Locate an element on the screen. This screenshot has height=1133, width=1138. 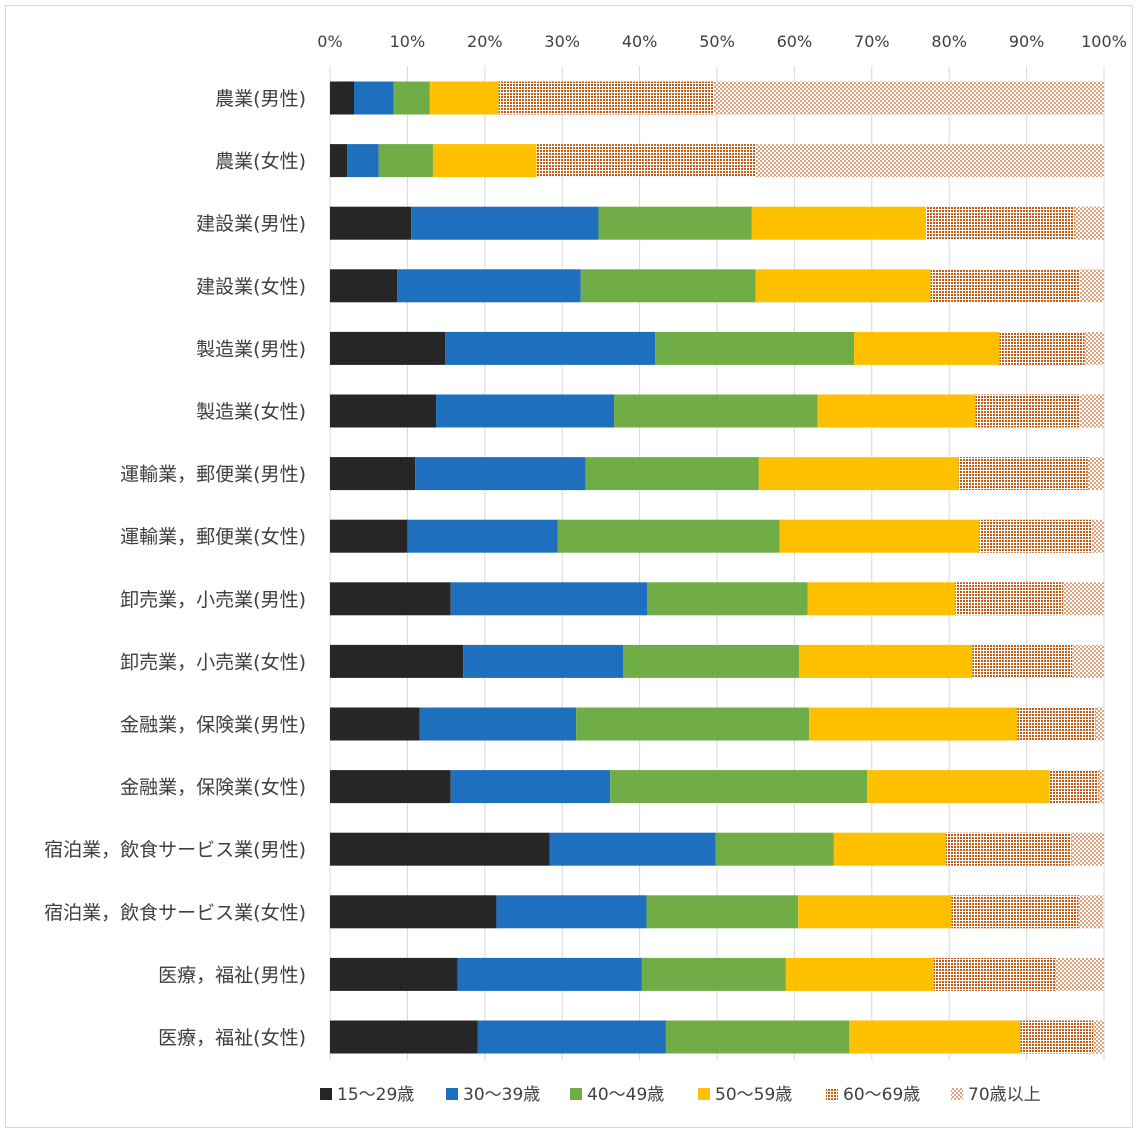
legend-item: 50〜59歳 is located at coordinates (745, 1095).